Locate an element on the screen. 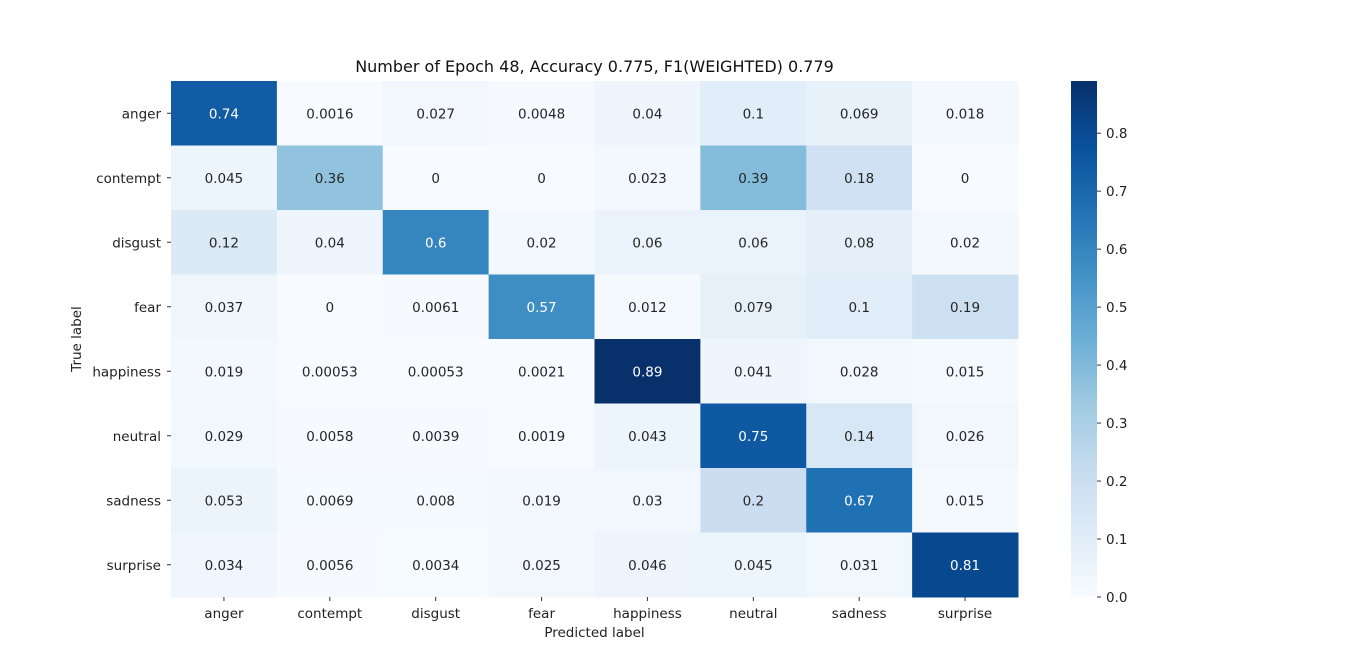 This screenshot has width=1366, height=671. heatmap-cell-label: 0.0019 is located at coordinates (541, 437).